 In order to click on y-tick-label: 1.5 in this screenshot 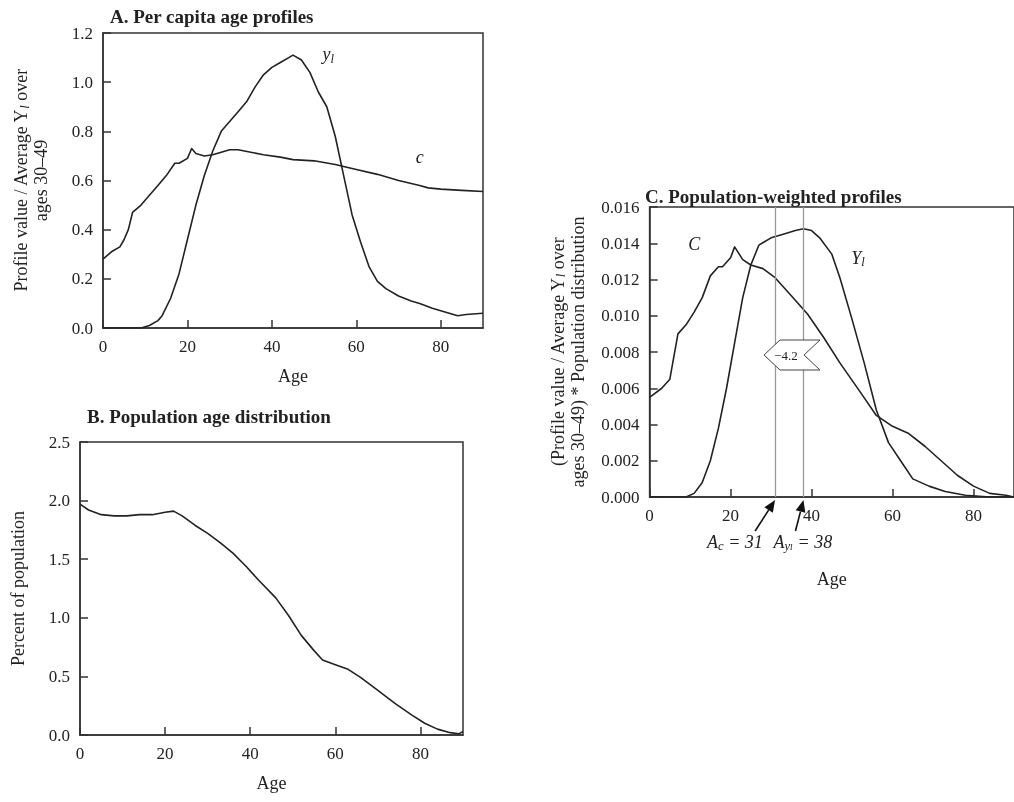, I will do `click(59, 559)`.